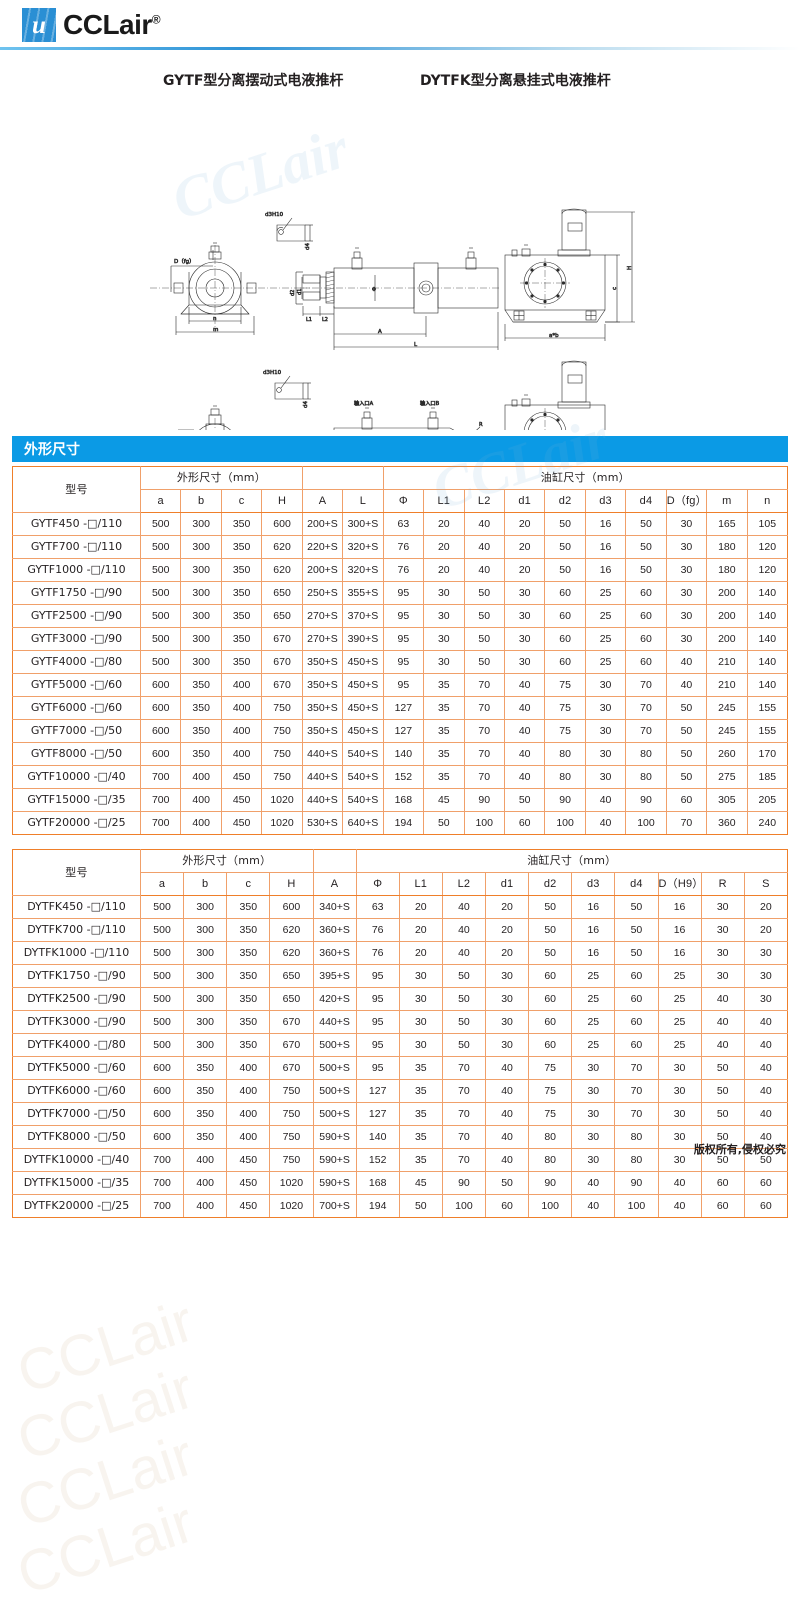 Image resolution: width=800 pixels, height=1608 pixels. What do you see at coordinates (739, 1149) in the screenshot?
I see `copyright-footer: 版权所有,侵权必究` at bounding box center [739, 1149].